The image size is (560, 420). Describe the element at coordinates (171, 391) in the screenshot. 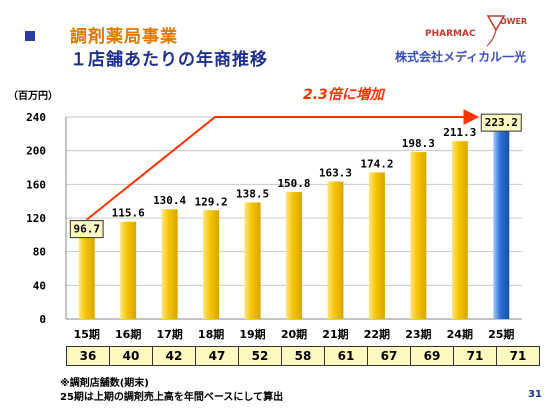

I see `footnotes: ※調剤店舗数(期末) 25期は上期の調剤売上高を年間ベースにして算出` at that location.